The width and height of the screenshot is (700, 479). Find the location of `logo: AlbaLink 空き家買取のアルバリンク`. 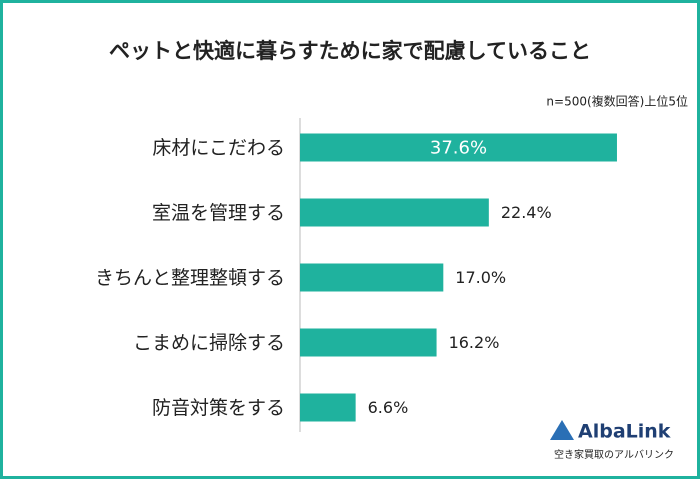

logo: AlbaLink 空き家買取のアルバリンク is located at coordinates (612, 440).